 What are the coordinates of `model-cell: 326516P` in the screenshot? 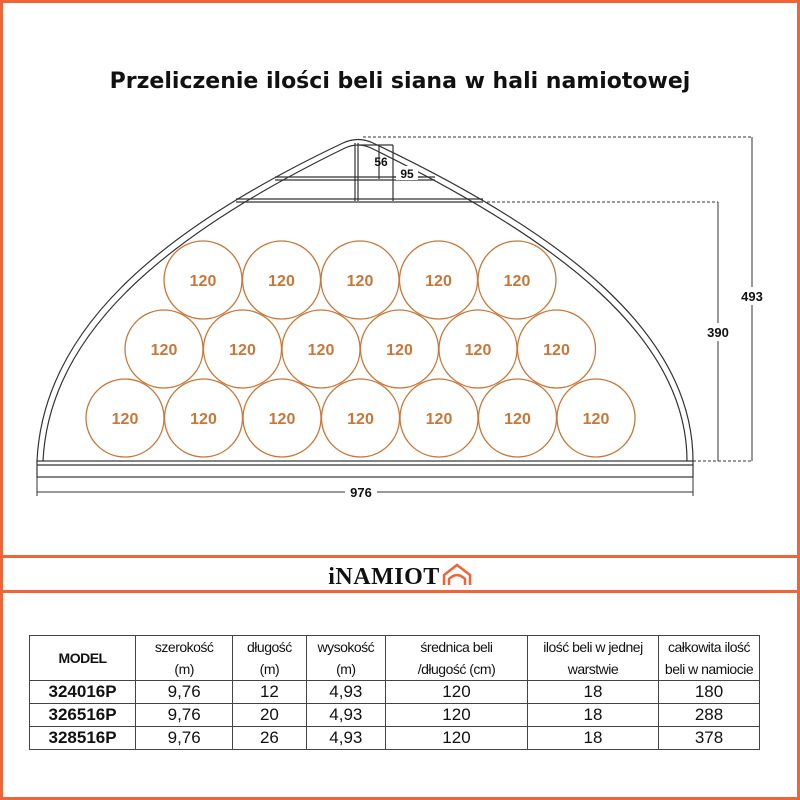 It's located at (82, 715).